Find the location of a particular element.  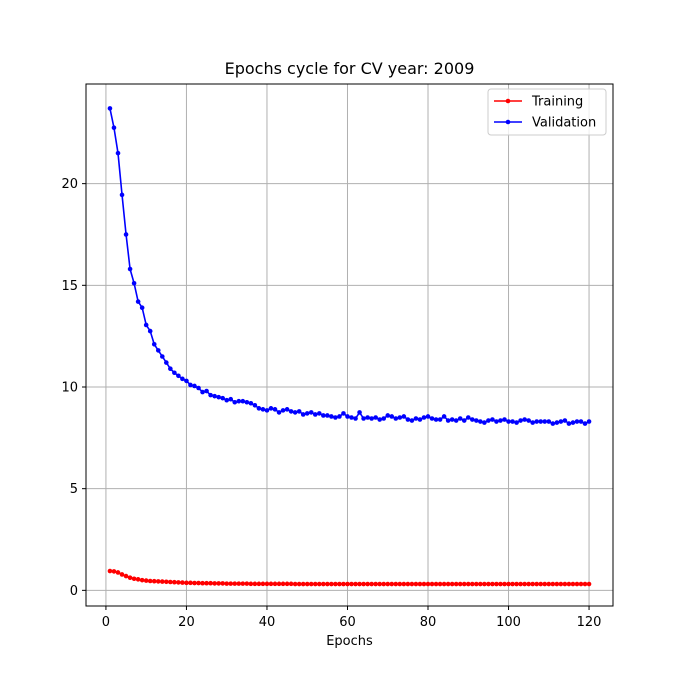

y-tick-label: 0 is located at coordinates (74, 591).